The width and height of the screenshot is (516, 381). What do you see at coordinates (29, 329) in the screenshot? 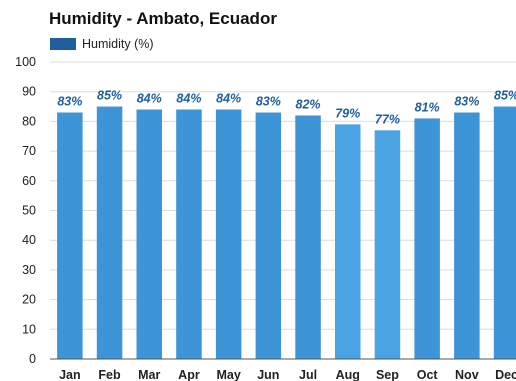
I see `y-tick-label: 10` at bounding box center [29, 329].